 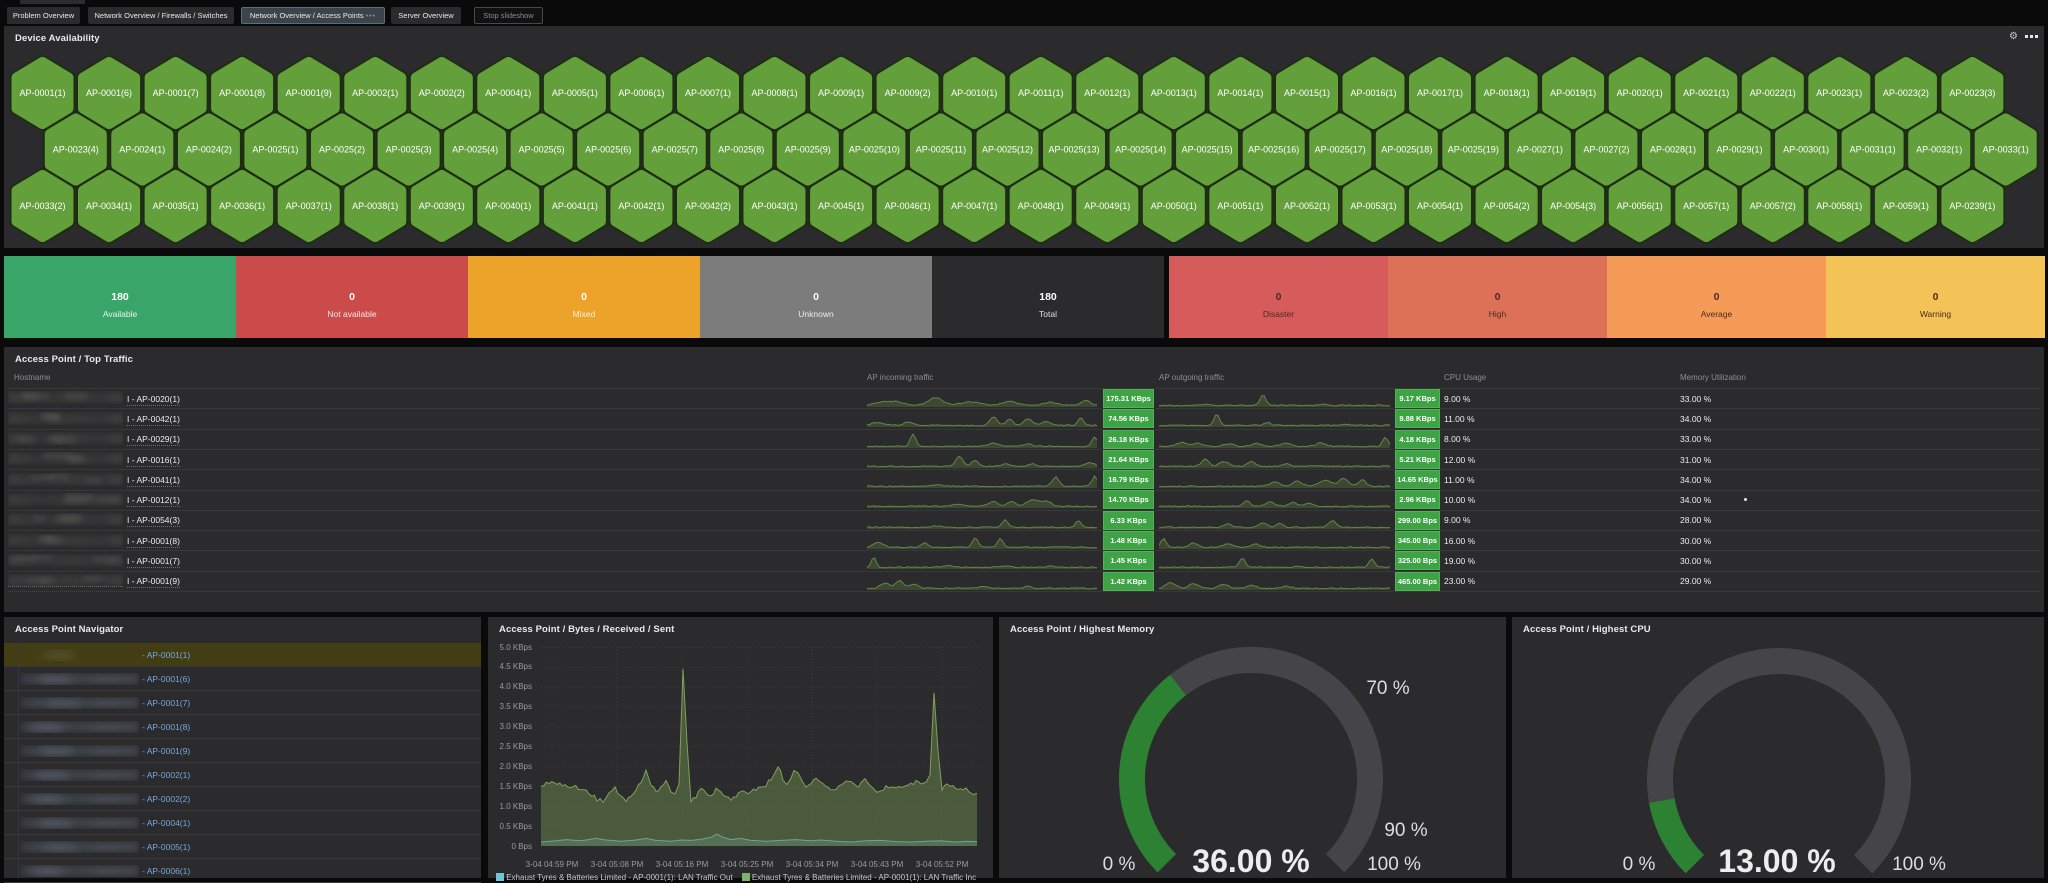 I want to click on svg-text: AP-0024(1), so click(x=142, y=150).